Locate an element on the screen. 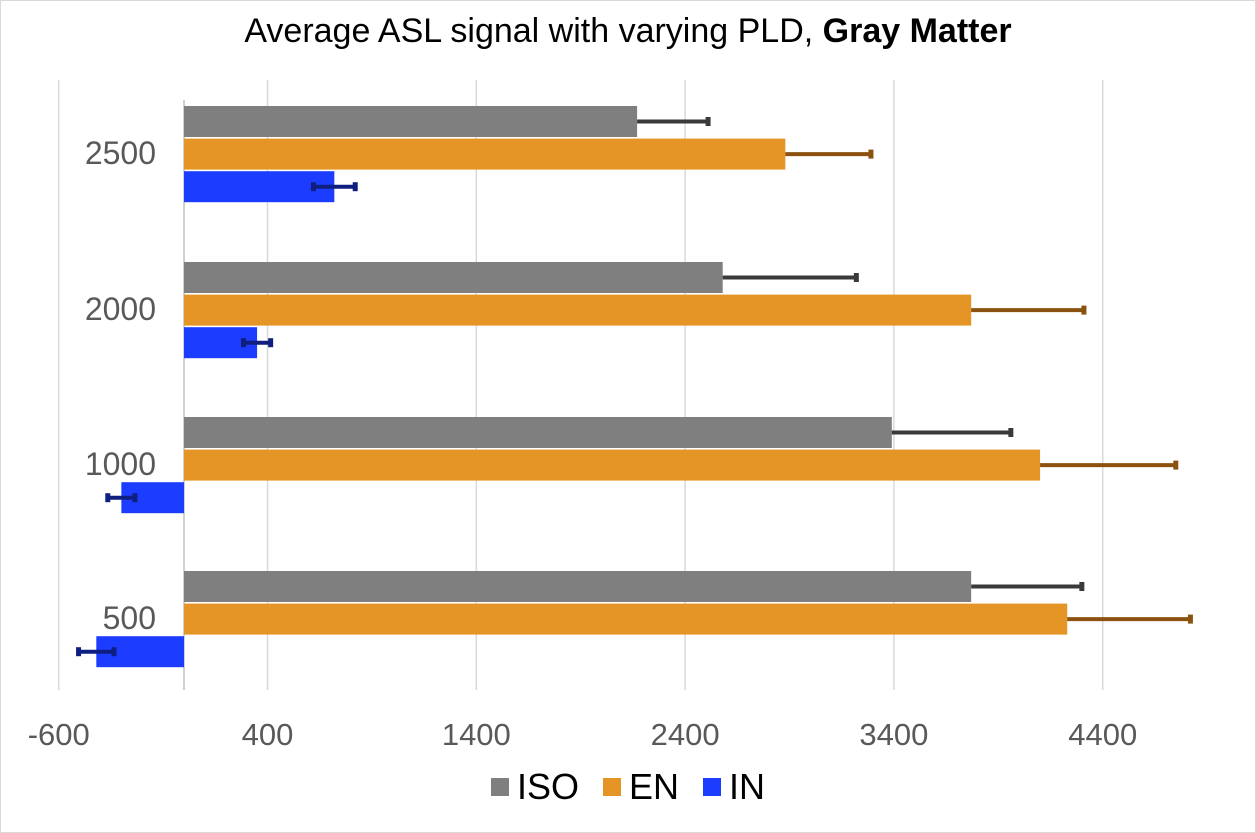 The image size is (1256, 833). legend-item-iso: ISO is located at coordinates (534, 787).